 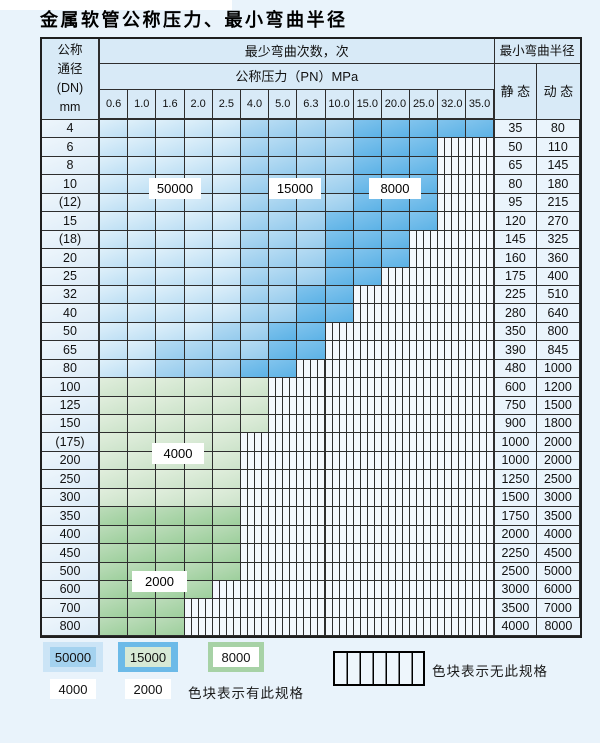 What do you see at coordinates (516, 258) in the screenshot?
I see `static-value: 160` at bounding box center [516, 258].